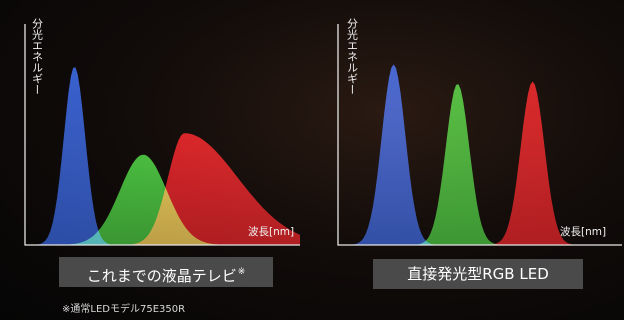 The height and width of the screenshot is (320, 624). Describe the element at coordinates (37, 56) in the screenshot. I see `y-axis-label-lcd: 分光エネルギー` at that location.